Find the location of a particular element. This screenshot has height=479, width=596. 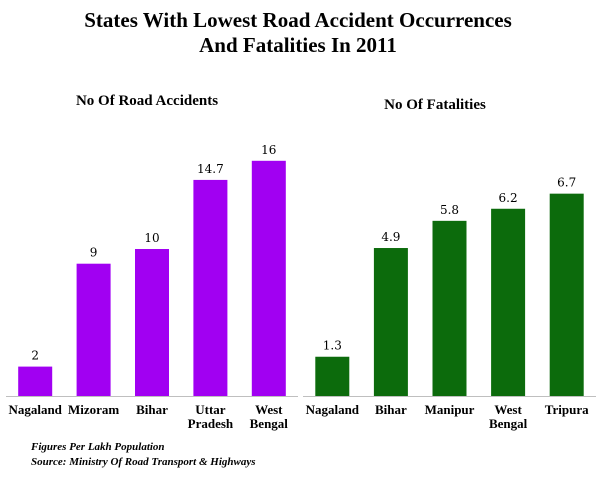

category-label-fatalities-5: Tripura is located at coordinates (567, 409).